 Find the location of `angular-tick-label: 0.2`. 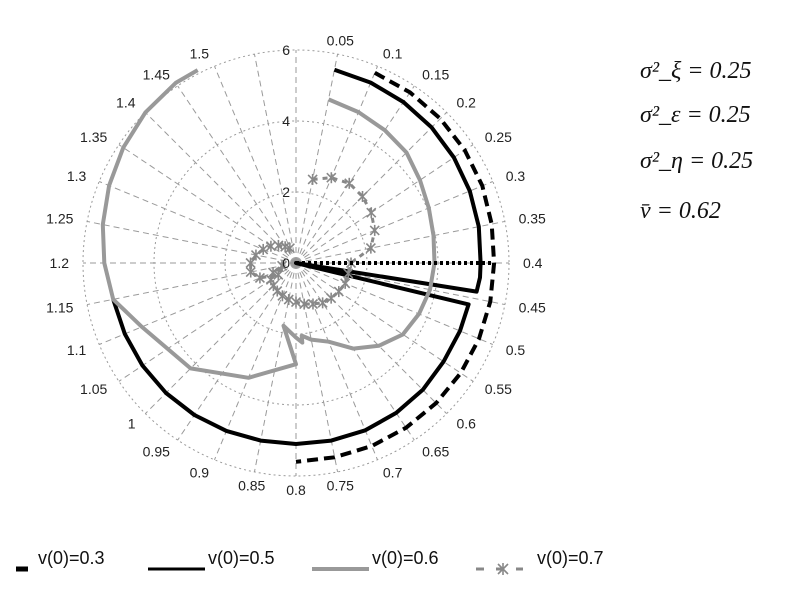

angular-tick-label: 0.2 is located at coordinates (467, 103).